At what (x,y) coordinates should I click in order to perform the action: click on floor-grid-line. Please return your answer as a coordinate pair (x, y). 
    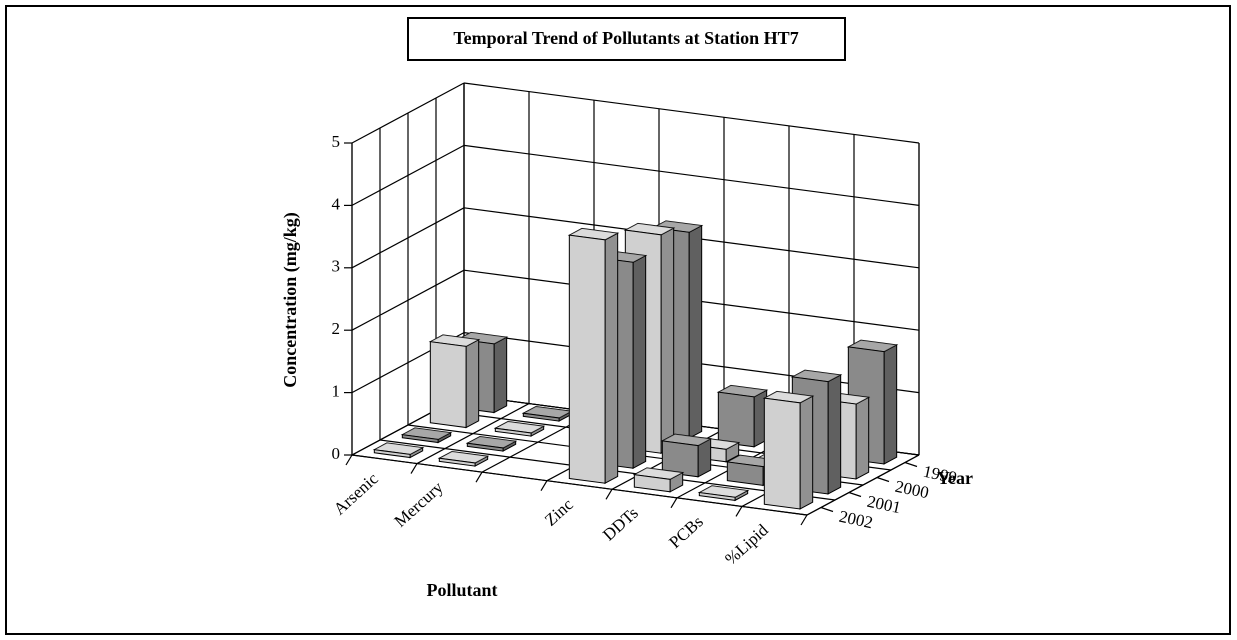
    Looking at the image, I should click on (579, 485).